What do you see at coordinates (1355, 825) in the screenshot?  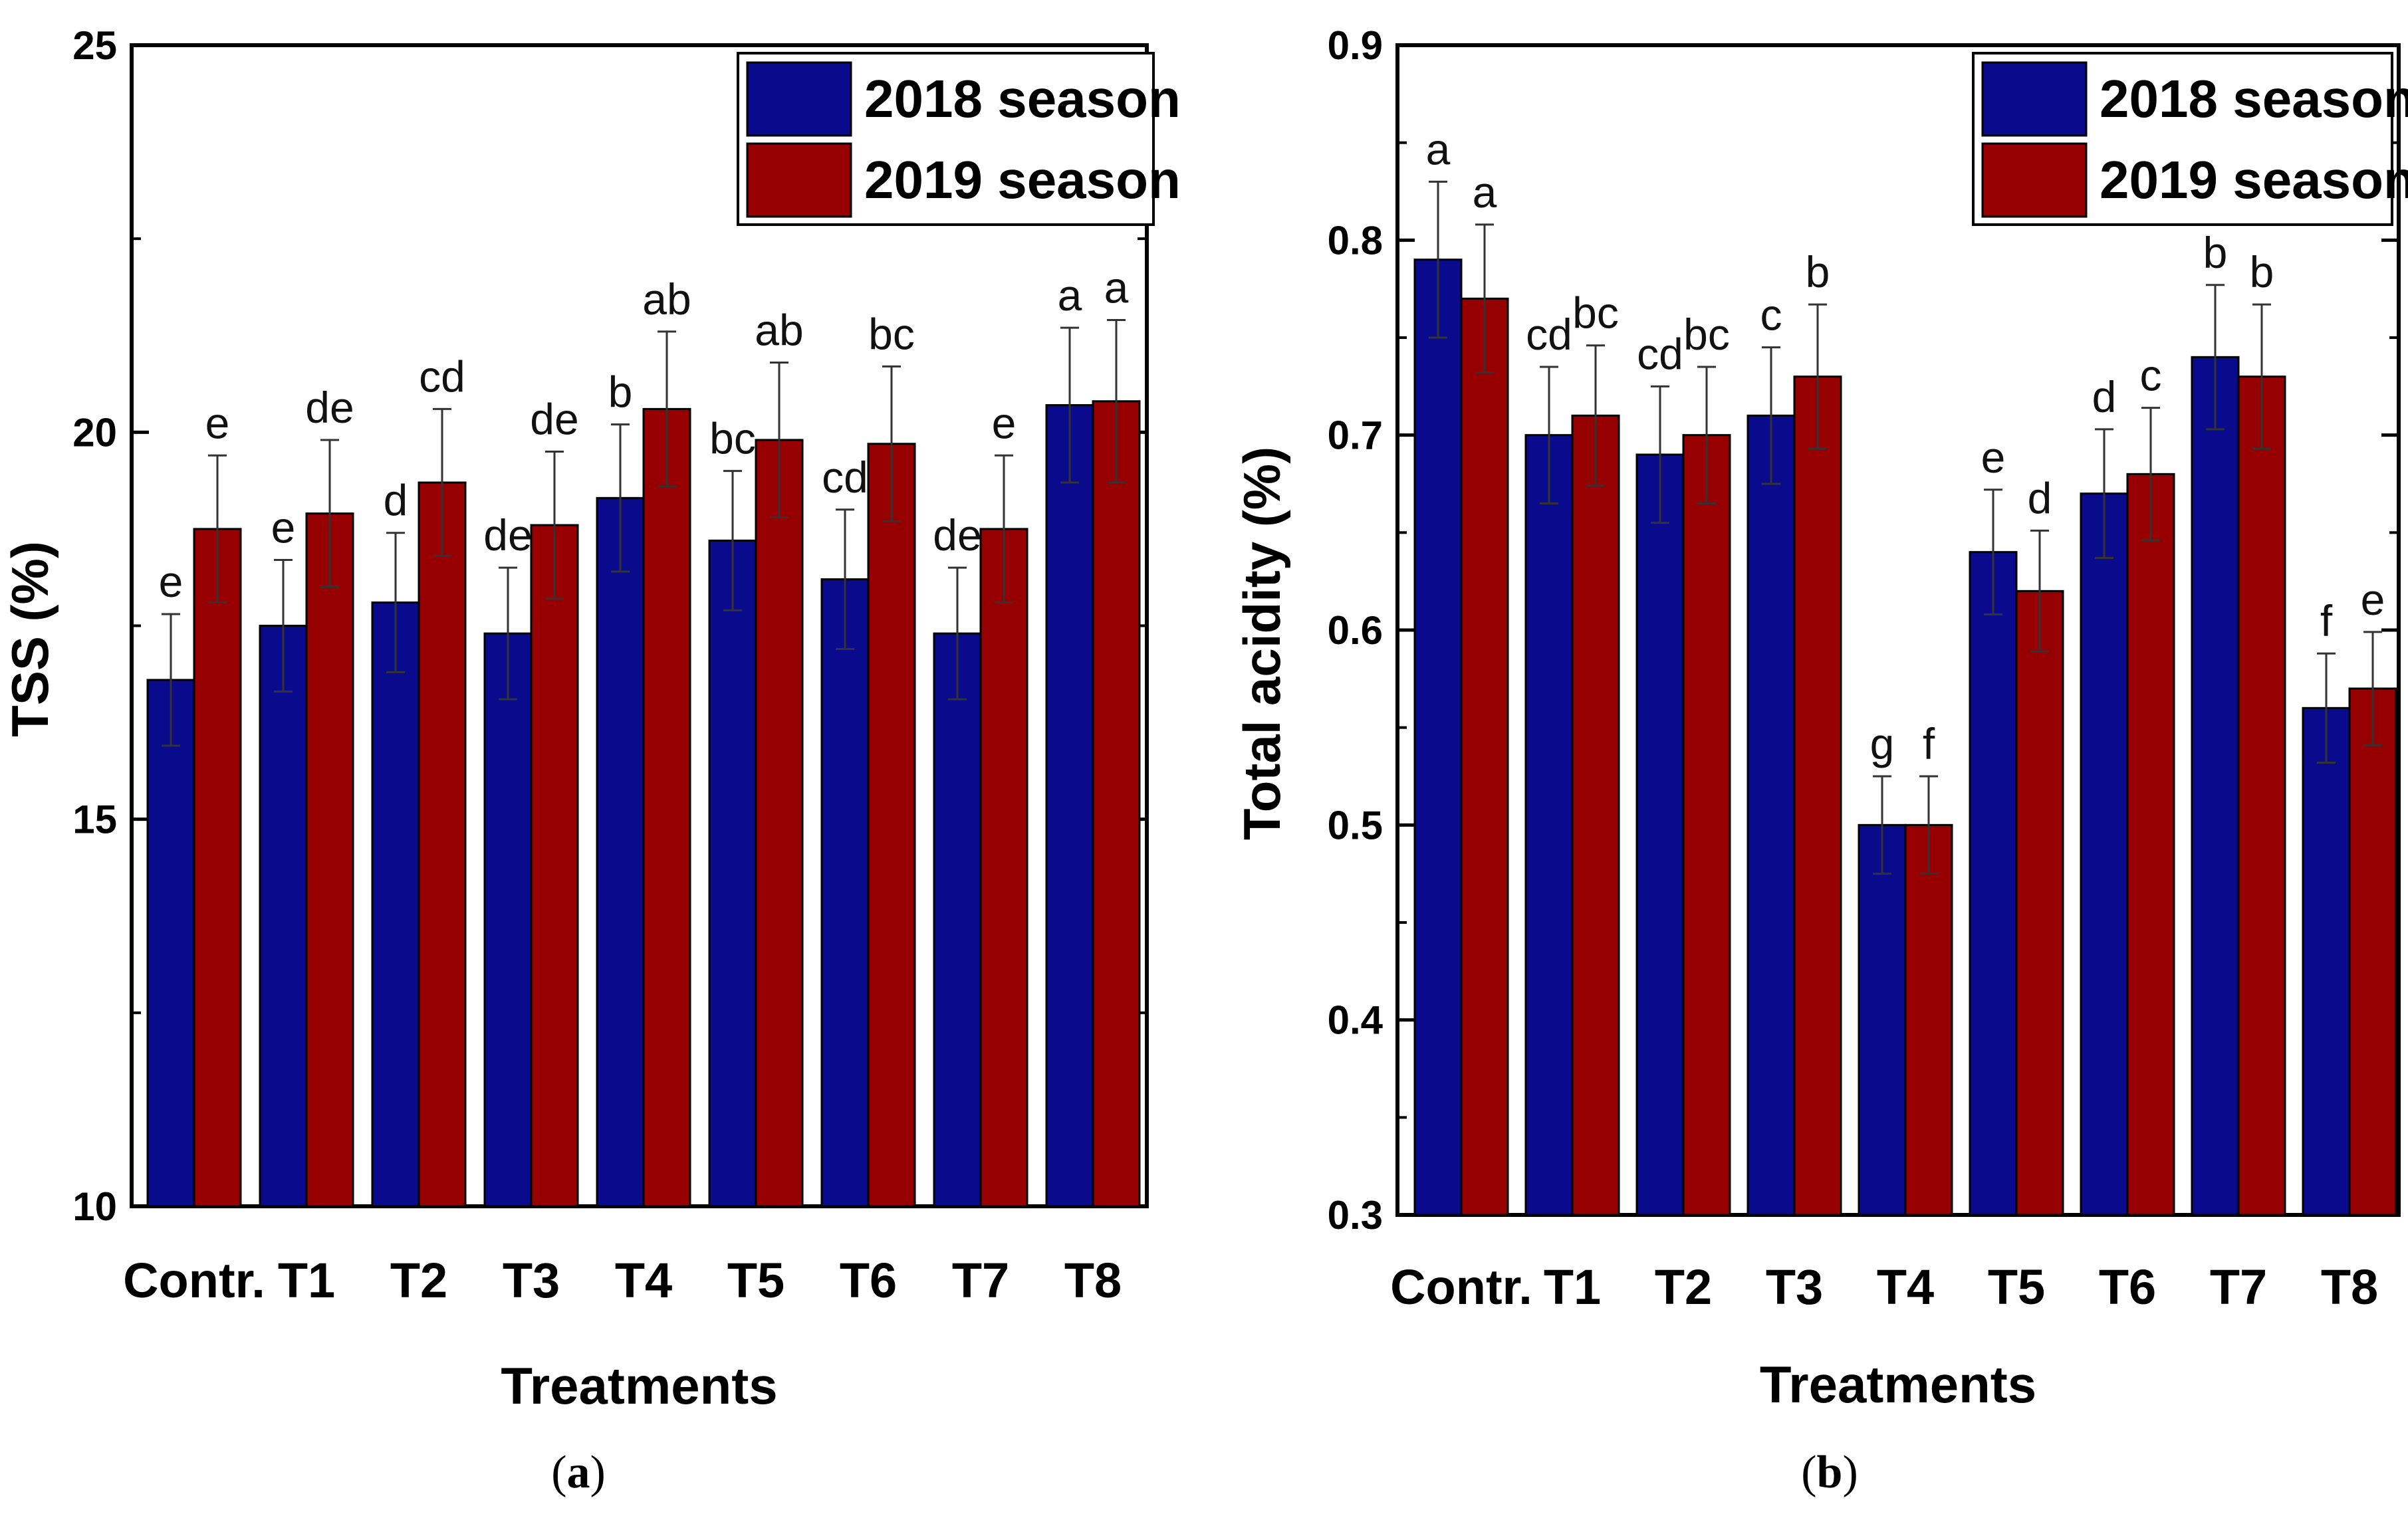 I see `y-tick-label: 0.5` at bounding box center [1355, 825].